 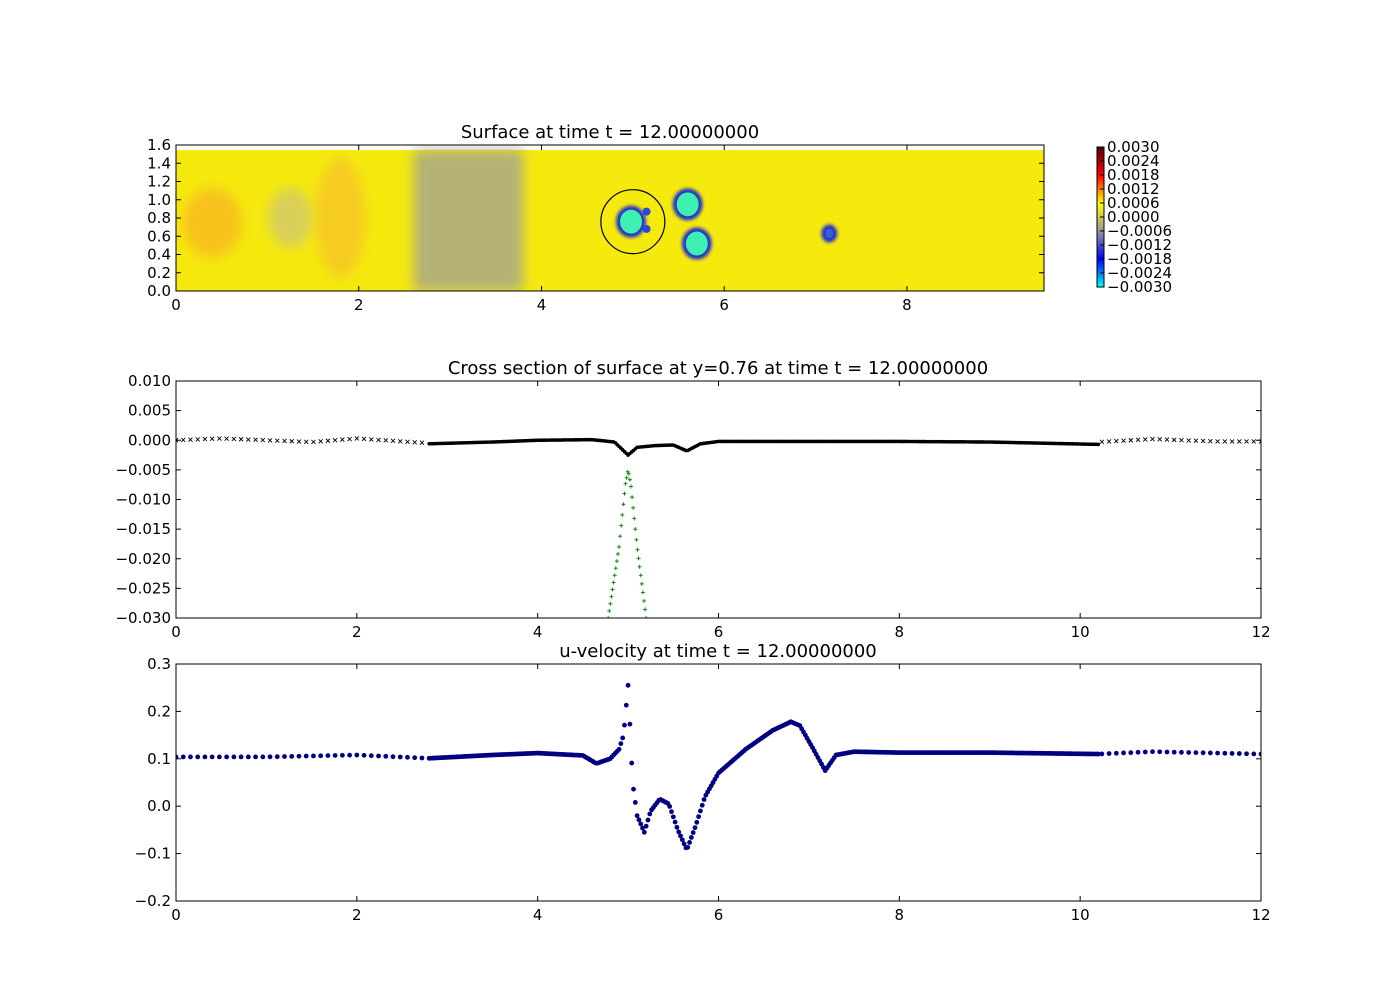 What do you see at coordinates (1133, 147) in the screenshot?
I see `colorbar-tick-label: 0.0030` at bounding box center [1133, 147].